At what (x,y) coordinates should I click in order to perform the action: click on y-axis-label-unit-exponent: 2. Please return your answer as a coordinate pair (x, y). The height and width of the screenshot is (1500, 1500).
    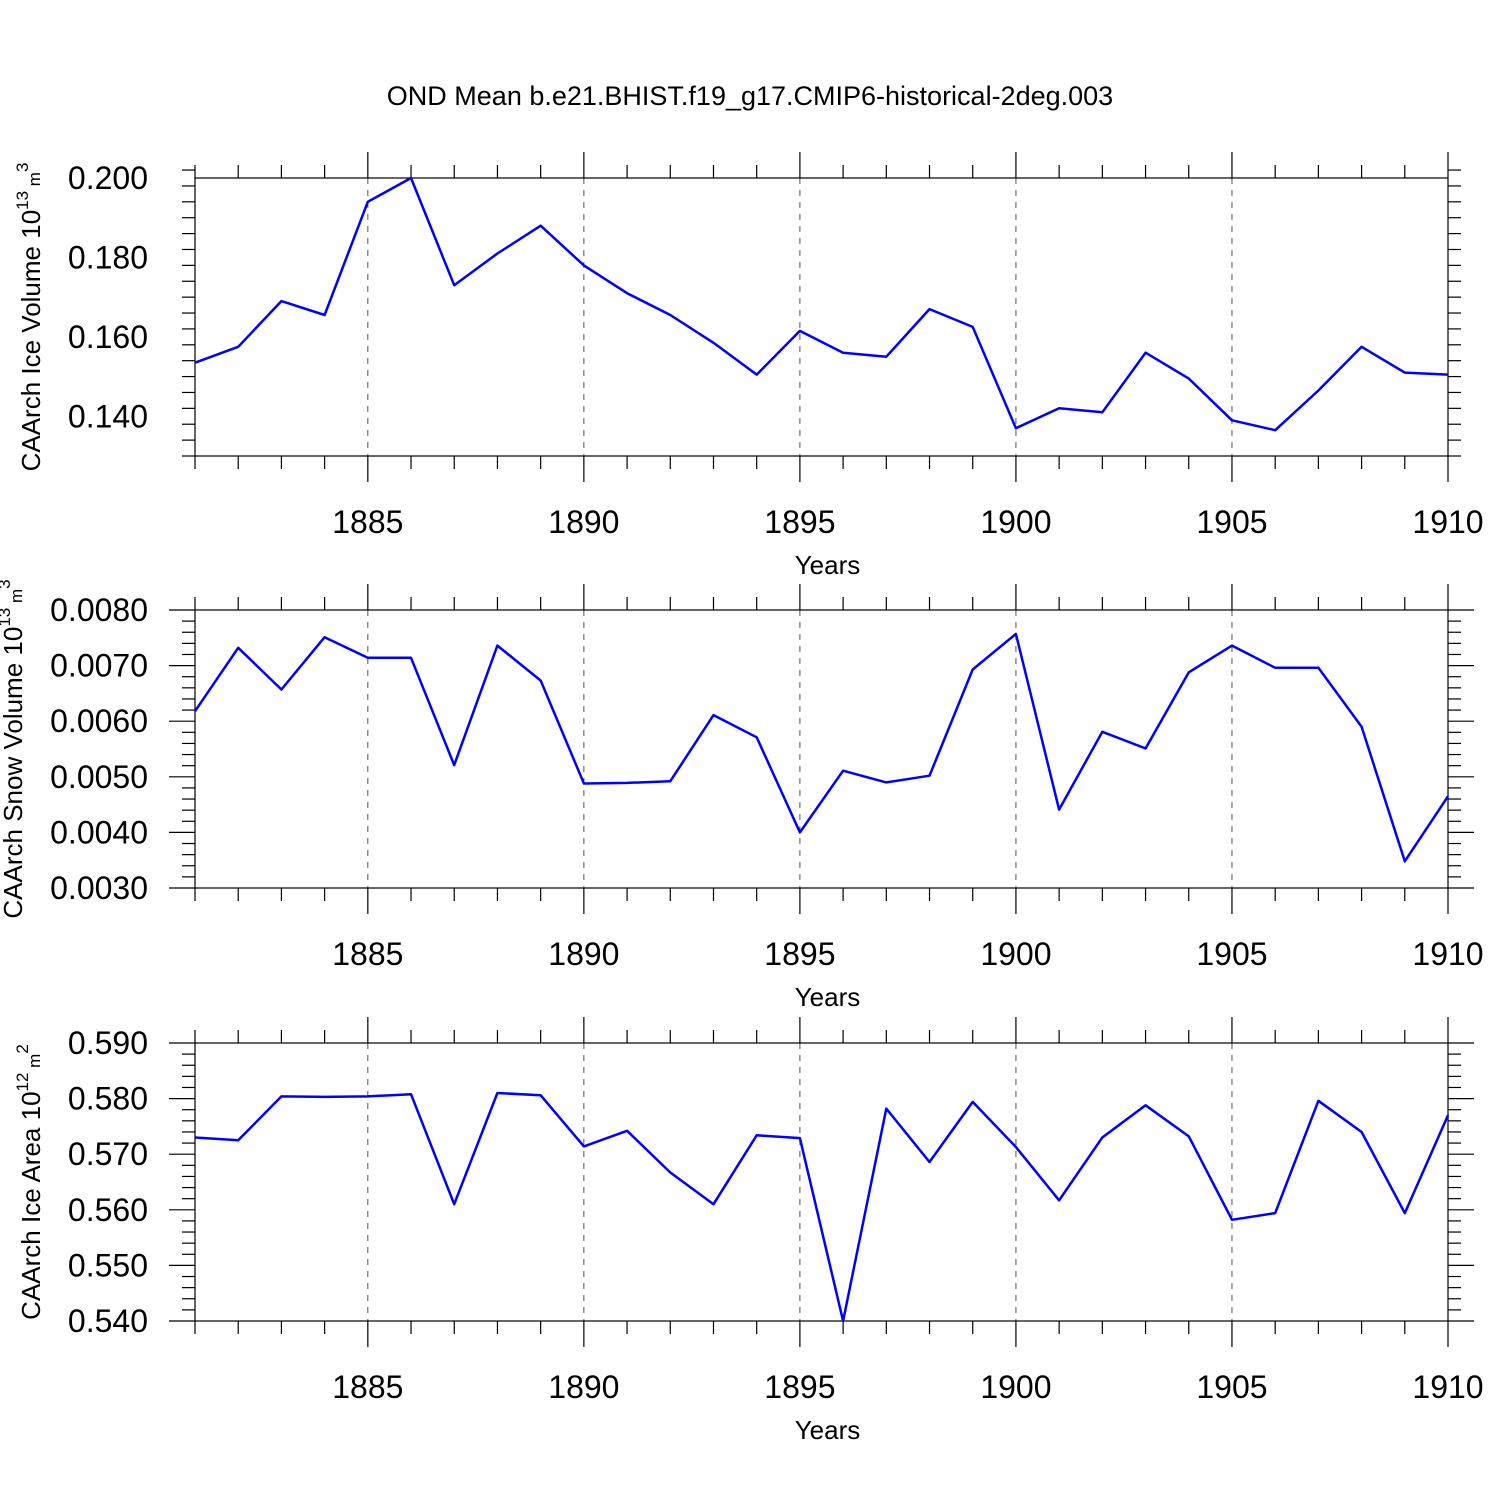
    Looking at the image, I should click on (22, 1048).